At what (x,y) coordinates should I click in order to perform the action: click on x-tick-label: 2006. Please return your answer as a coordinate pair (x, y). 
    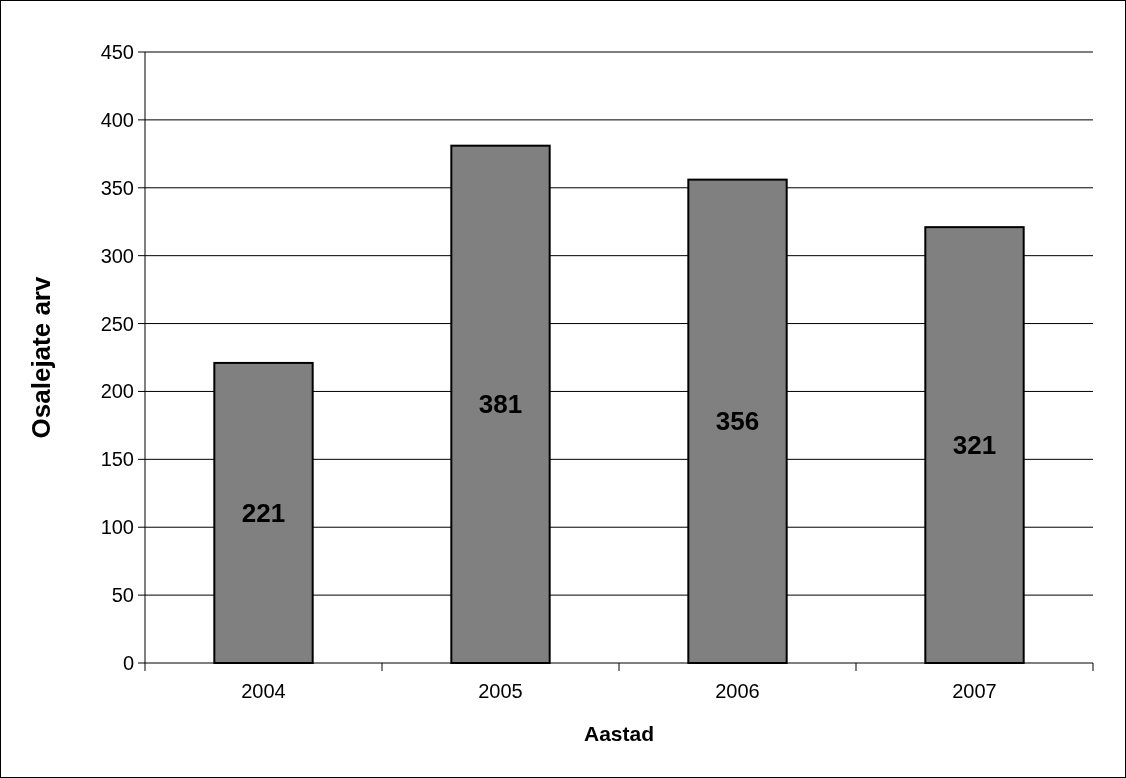
    Looking at the image, I should click on (737, 691).